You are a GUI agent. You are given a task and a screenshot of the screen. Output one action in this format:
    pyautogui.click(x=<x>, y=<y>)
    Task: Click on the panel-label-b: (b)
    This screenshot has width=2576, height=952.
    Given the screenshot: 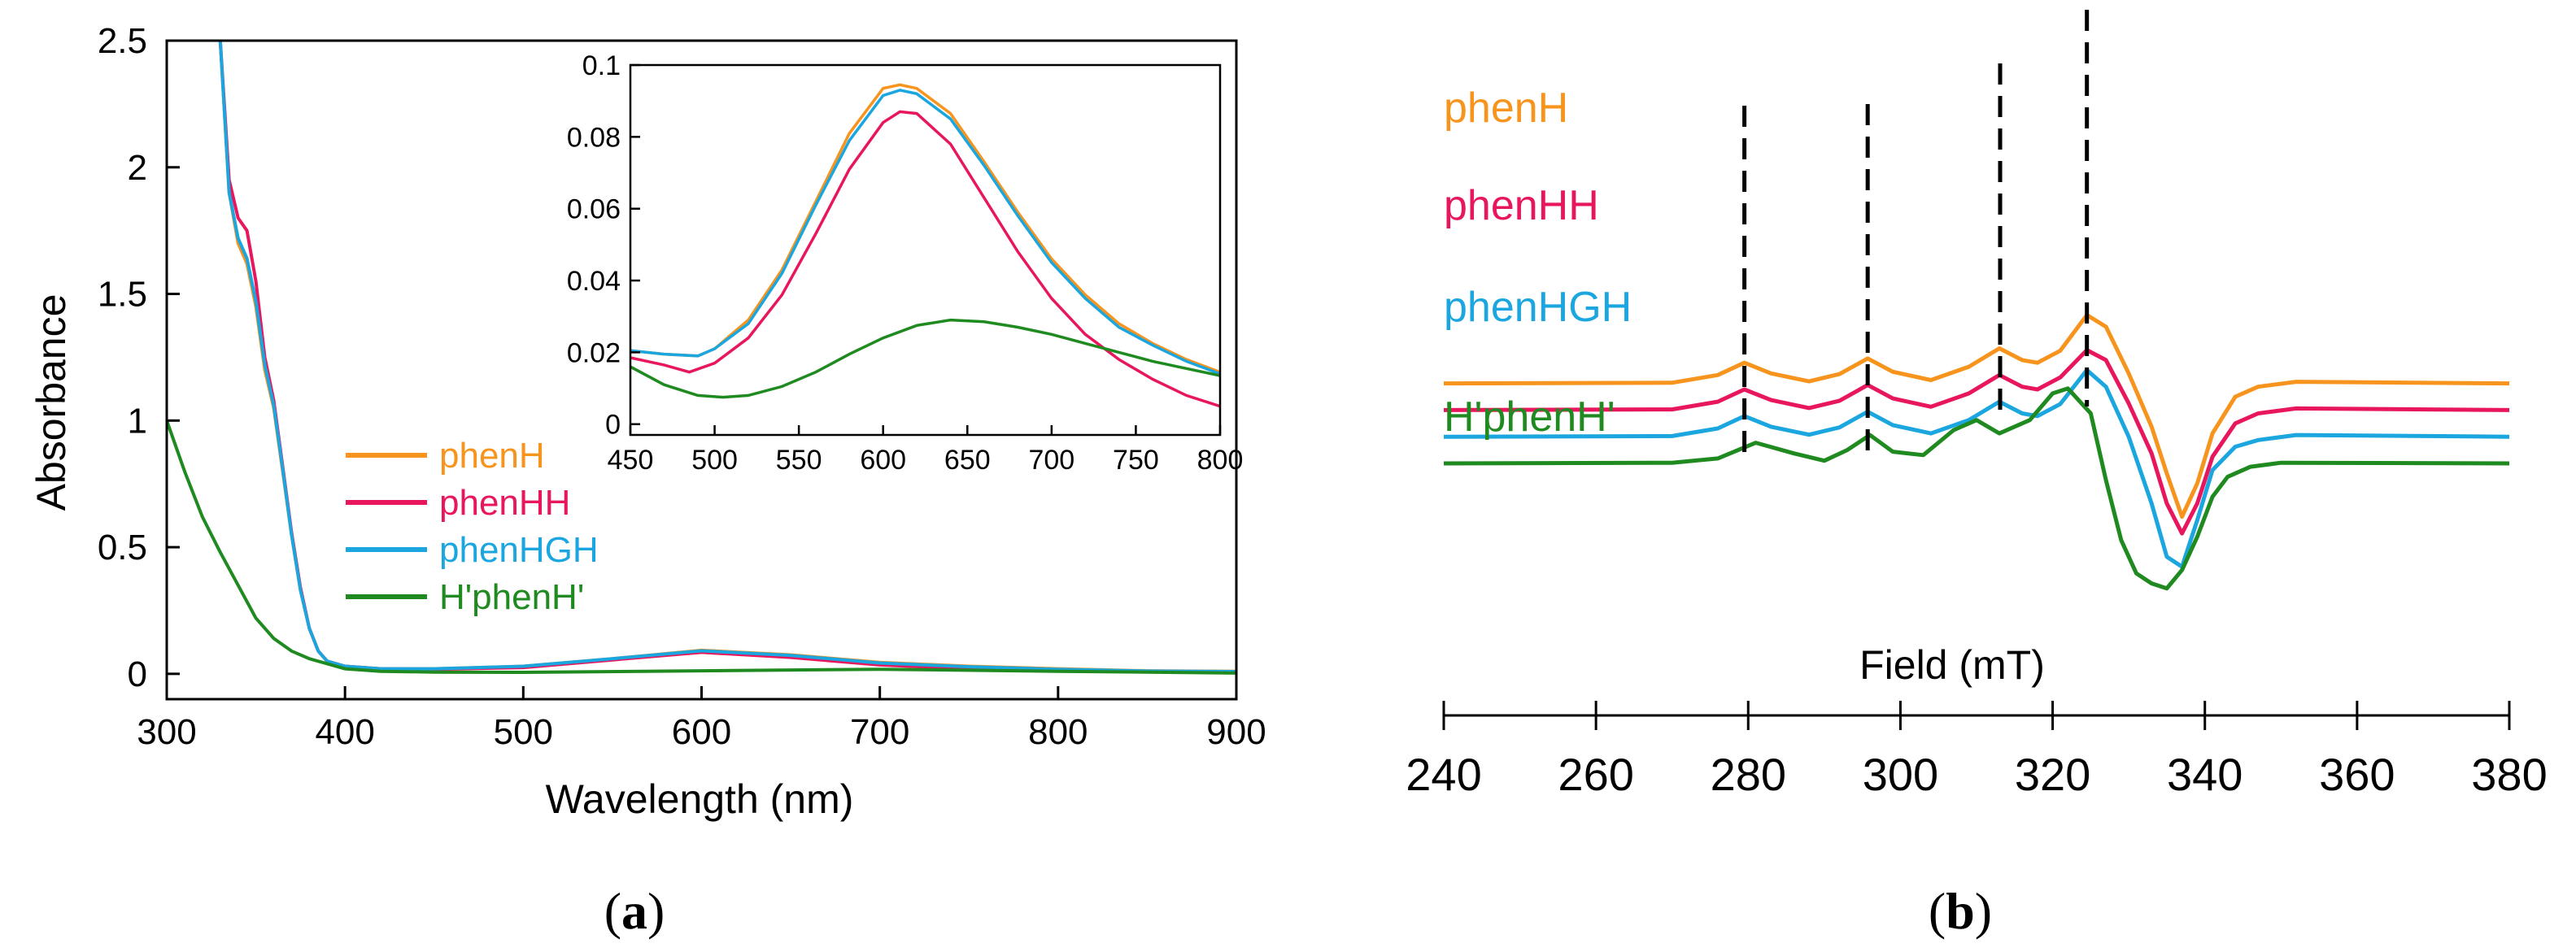 What is the action you would take?
    pyautogui.click(x=1960, y=911)
    